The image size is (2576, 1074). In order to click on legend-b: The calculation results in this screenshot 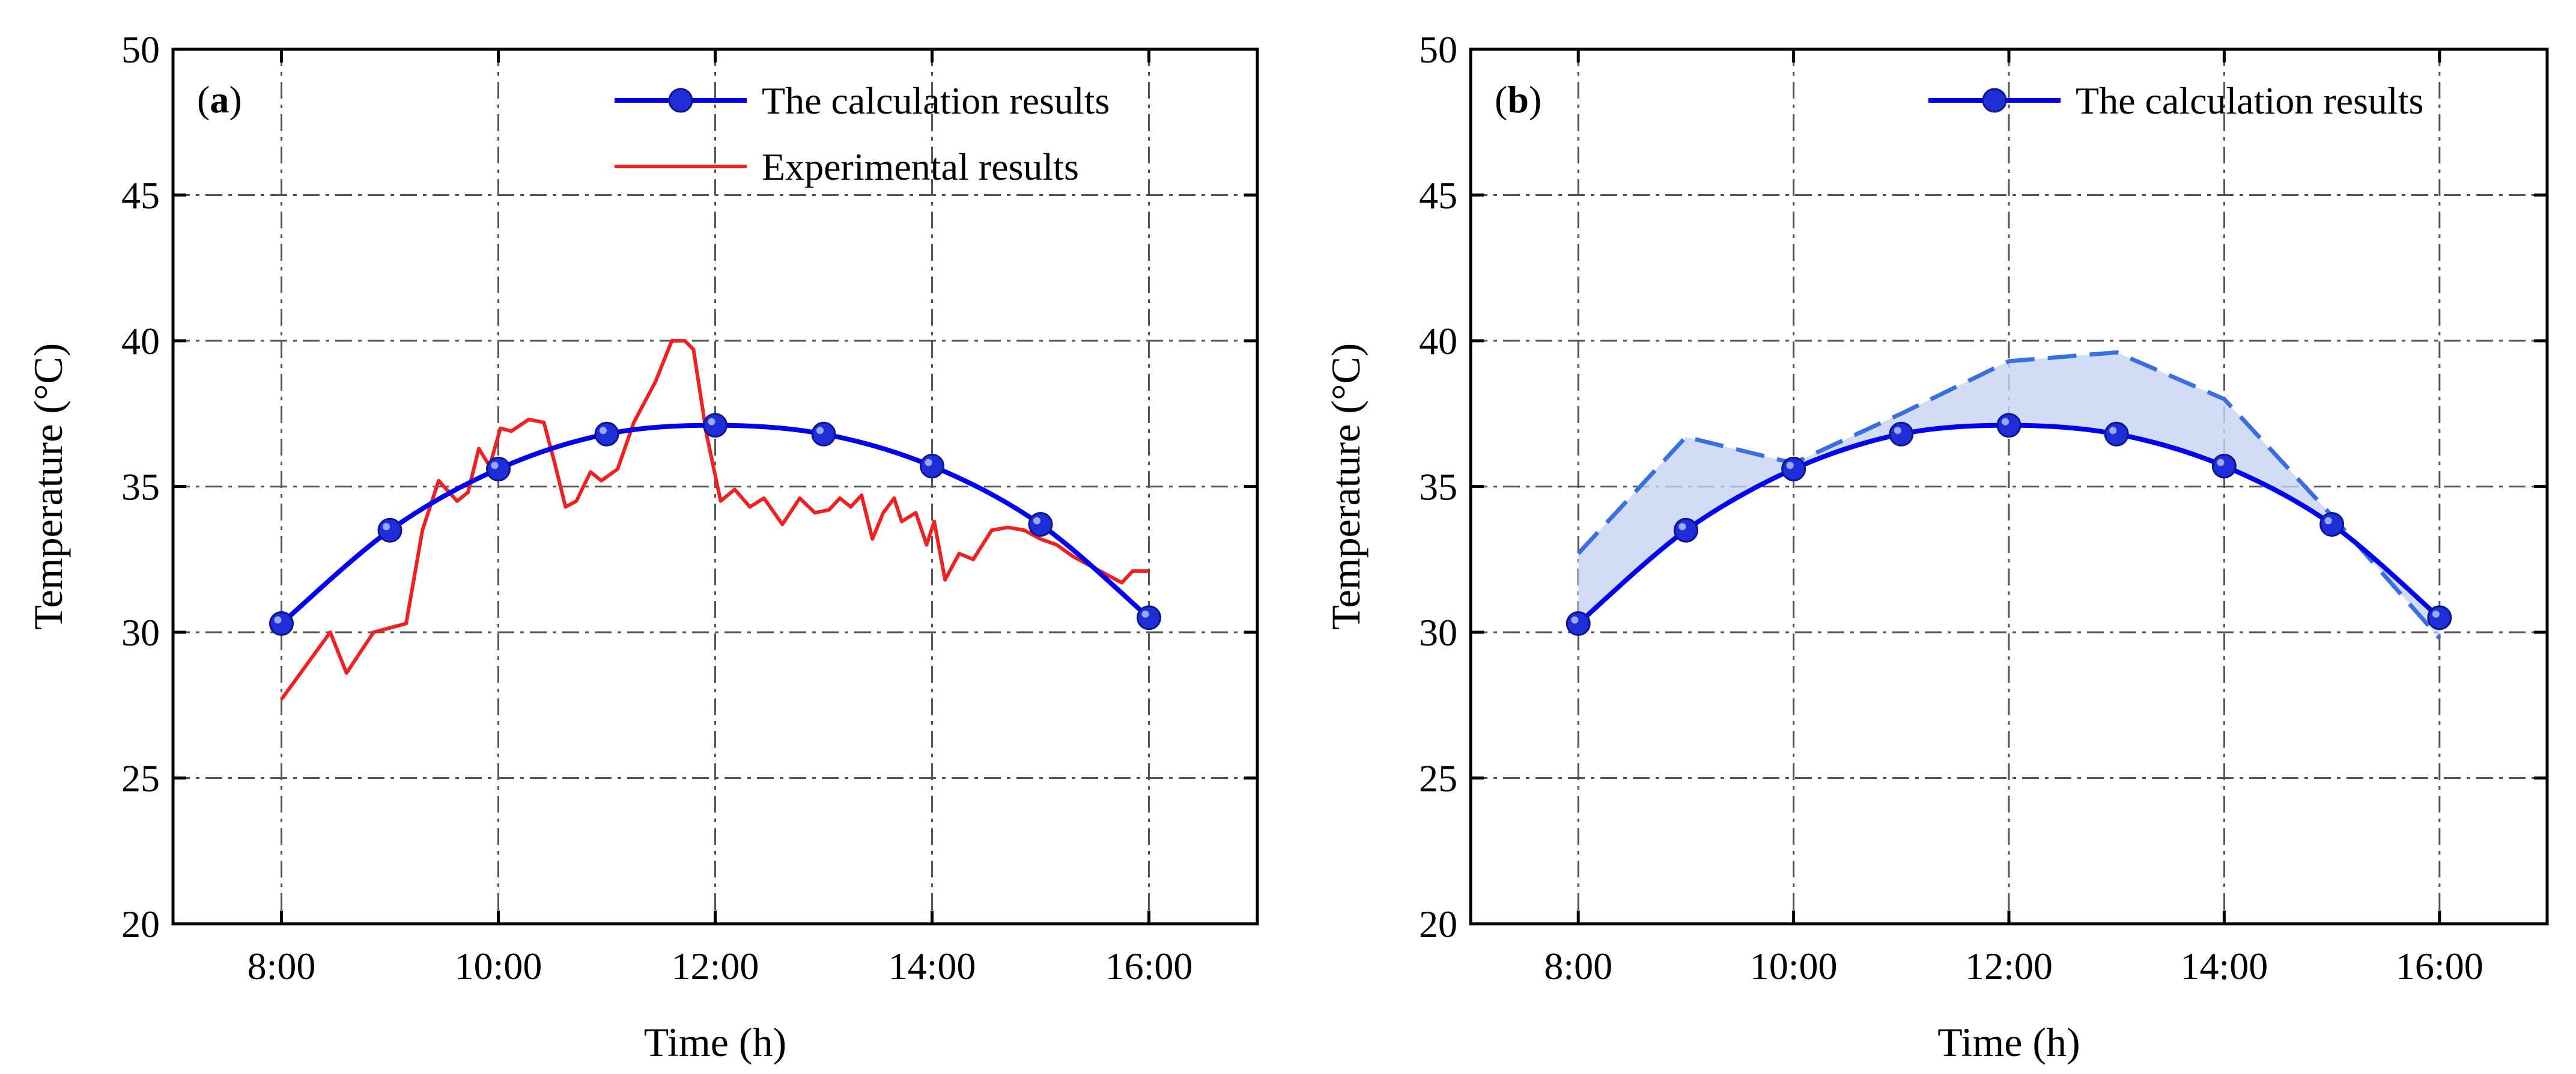, I will do `click(2175, 100)`.